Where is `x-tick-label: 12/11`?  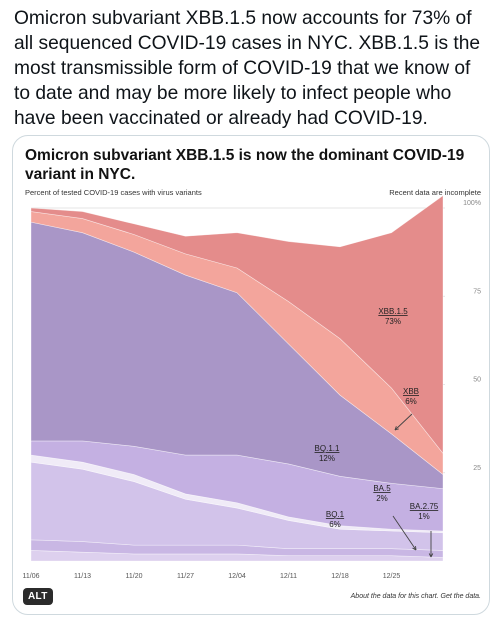
x-tick-label: 12/11 is located at coordinates (288, 576).